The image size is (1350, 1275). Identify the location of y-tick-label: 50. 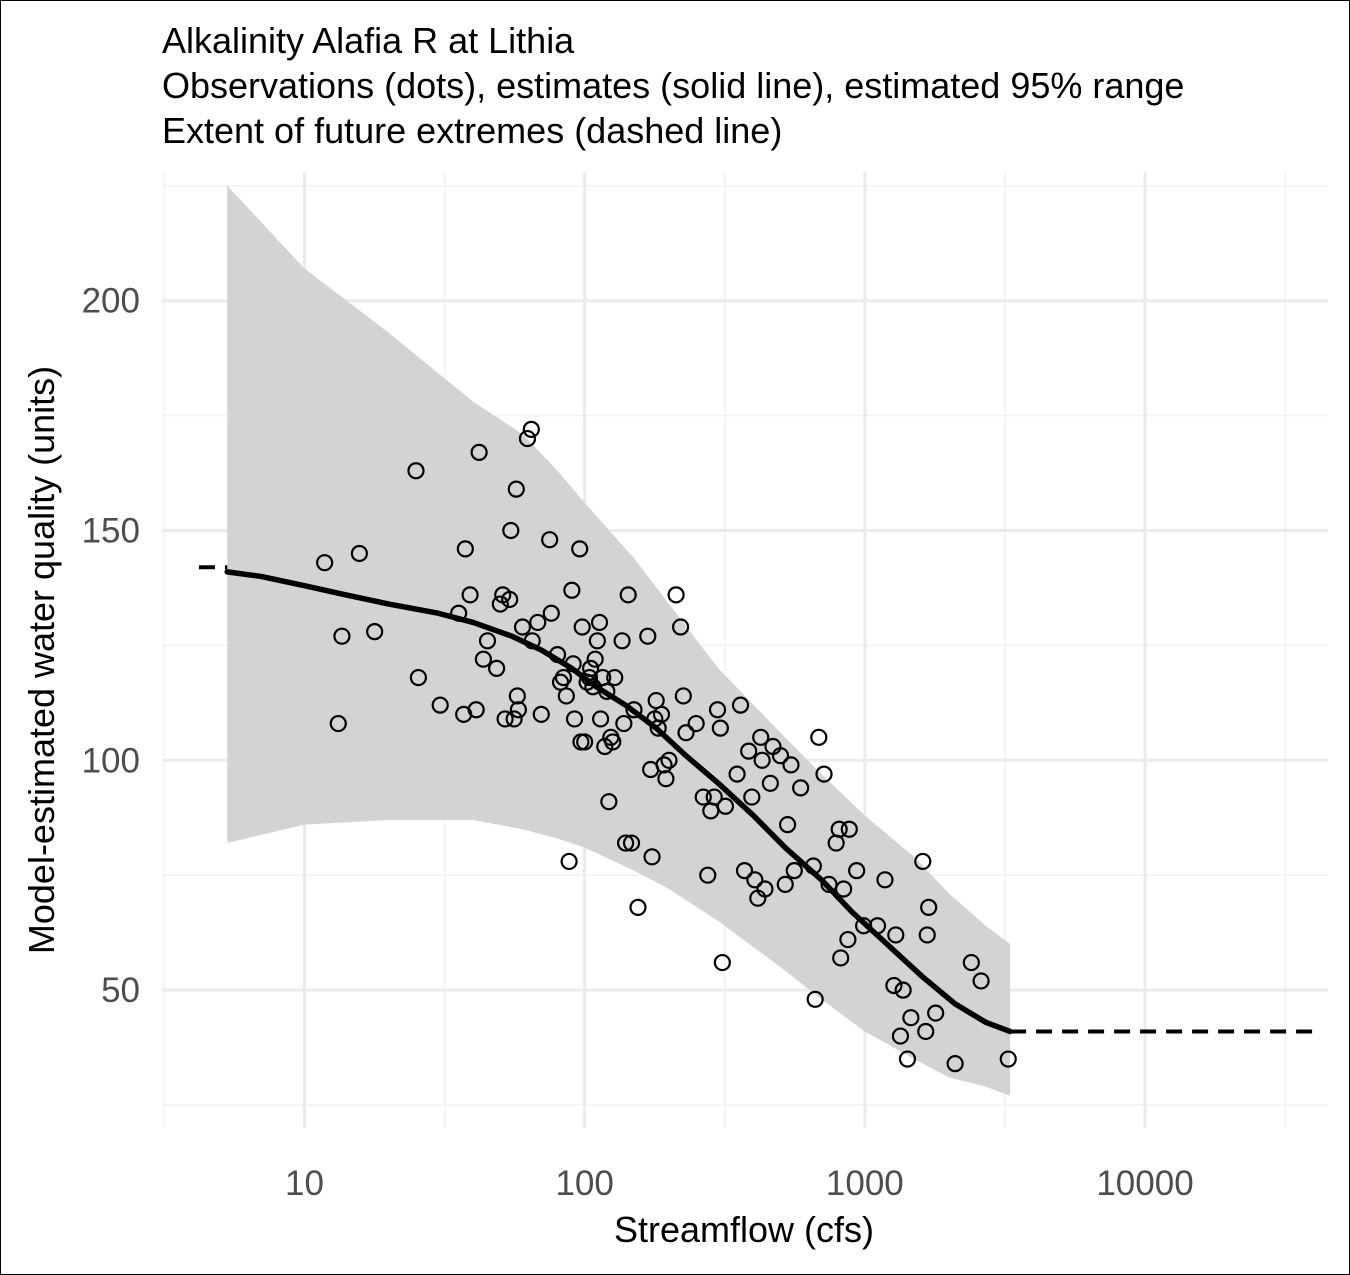
(120, 990).